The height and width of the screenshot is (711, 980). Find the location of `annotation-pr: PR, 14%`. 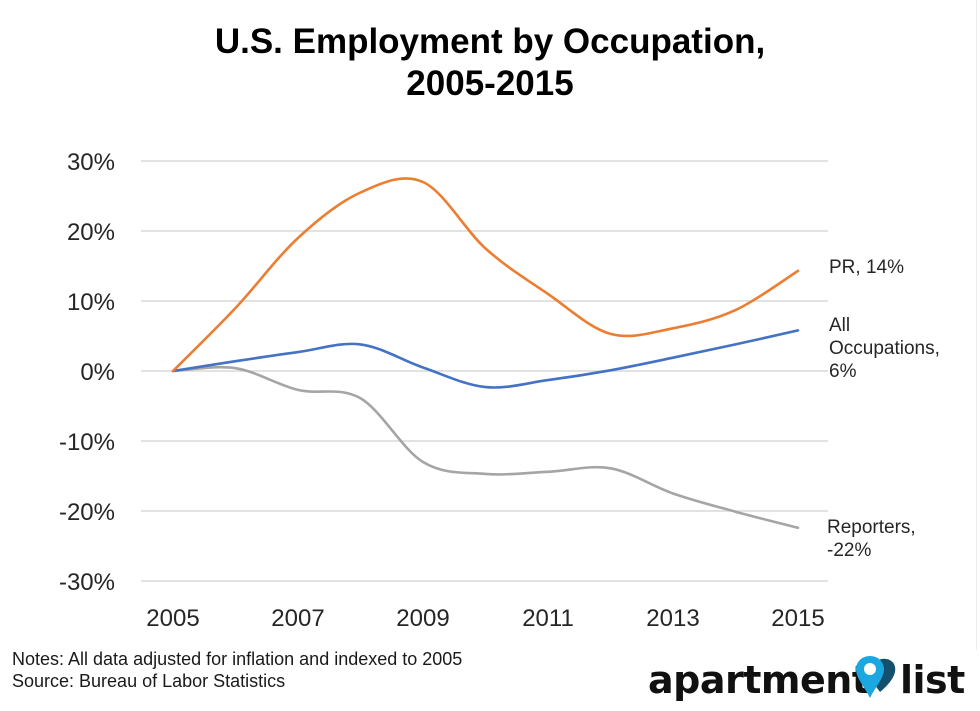

annotation-pr: PR, 14% is located at coordinates (866, 267).